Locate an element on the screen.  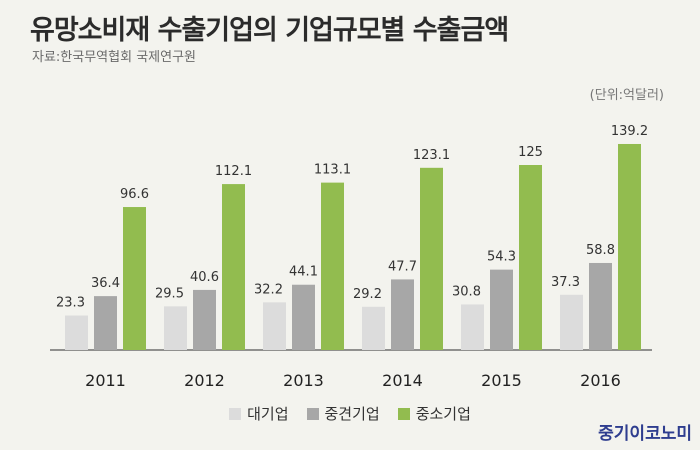
data-label-mid-2012: 40.6 is located at coordinates (204, 277).